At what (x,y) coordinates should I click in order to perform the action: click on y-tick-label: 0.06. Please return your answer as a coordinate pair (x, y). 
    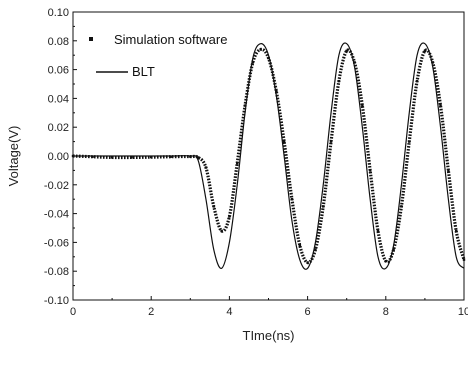
    Looking at the image, I should click on (58, 71).